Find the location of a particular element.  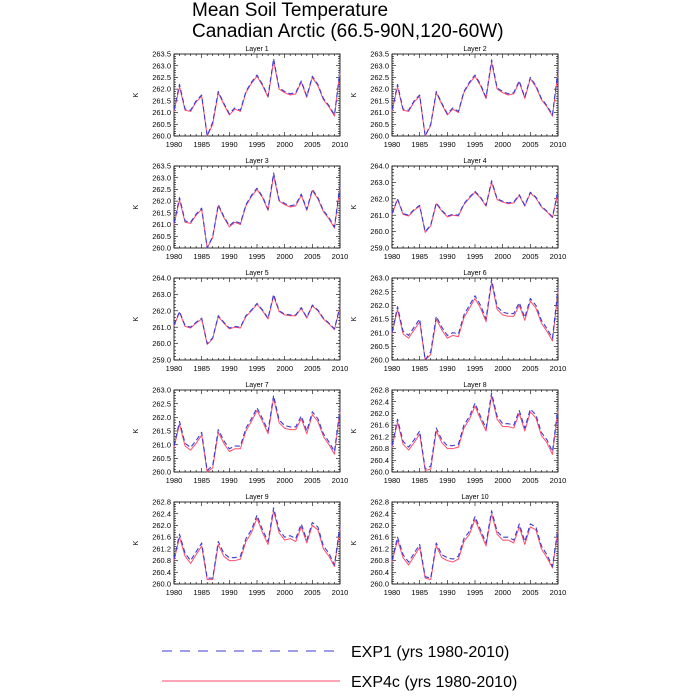

panel-title: Layer 7 is located at coordinates (256, 385).